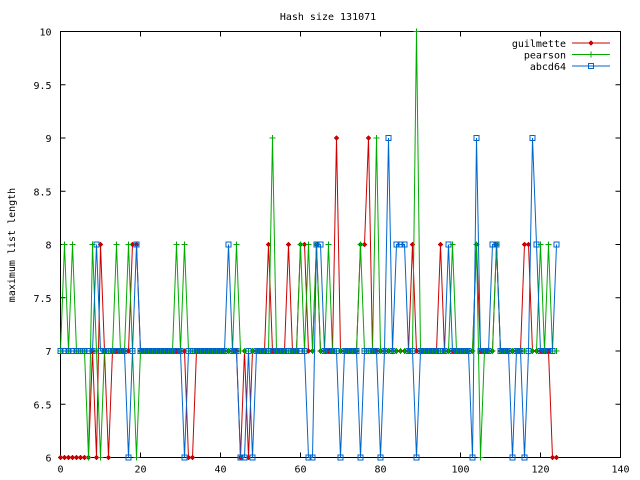 Image resolution: width=640 pixels, height=480 pixels. I want to click on x-tick-label: 60, so click(300, 470).